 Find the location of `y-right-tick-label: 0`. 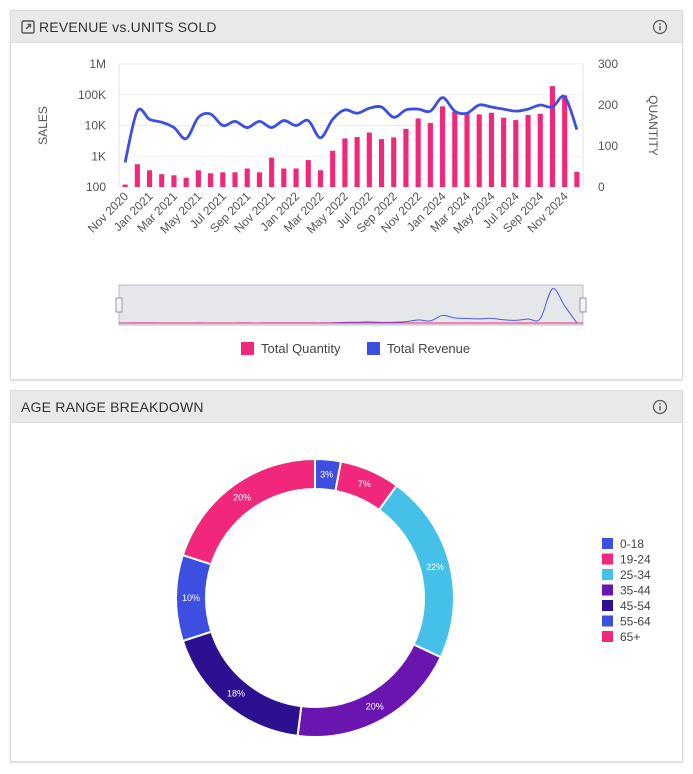

y-right-tick-label: 0 is located at coordinates (601, 187).